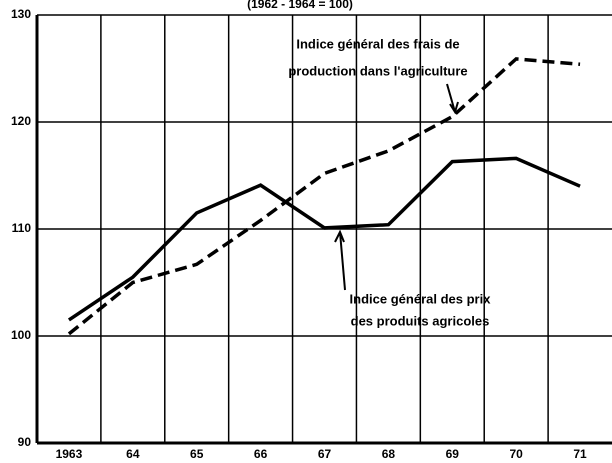 The height and width of the screenshot is (463, 612). Describe the element at coordinates (21, 121) in the screenshot. I see `y-tick-label: 120` at that location.